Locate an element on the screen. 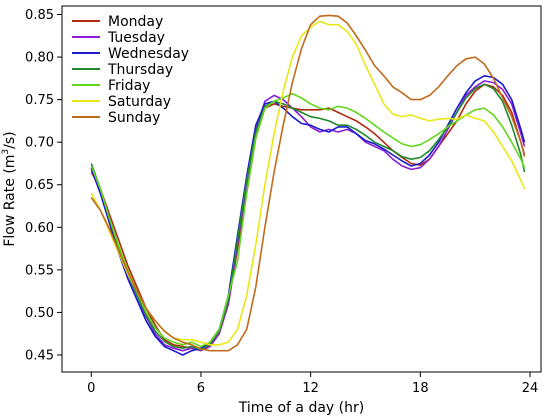 The width and height of the screenshot is (550, 417). y-tick-label: 0.65 is located at coordinates (39, 185).